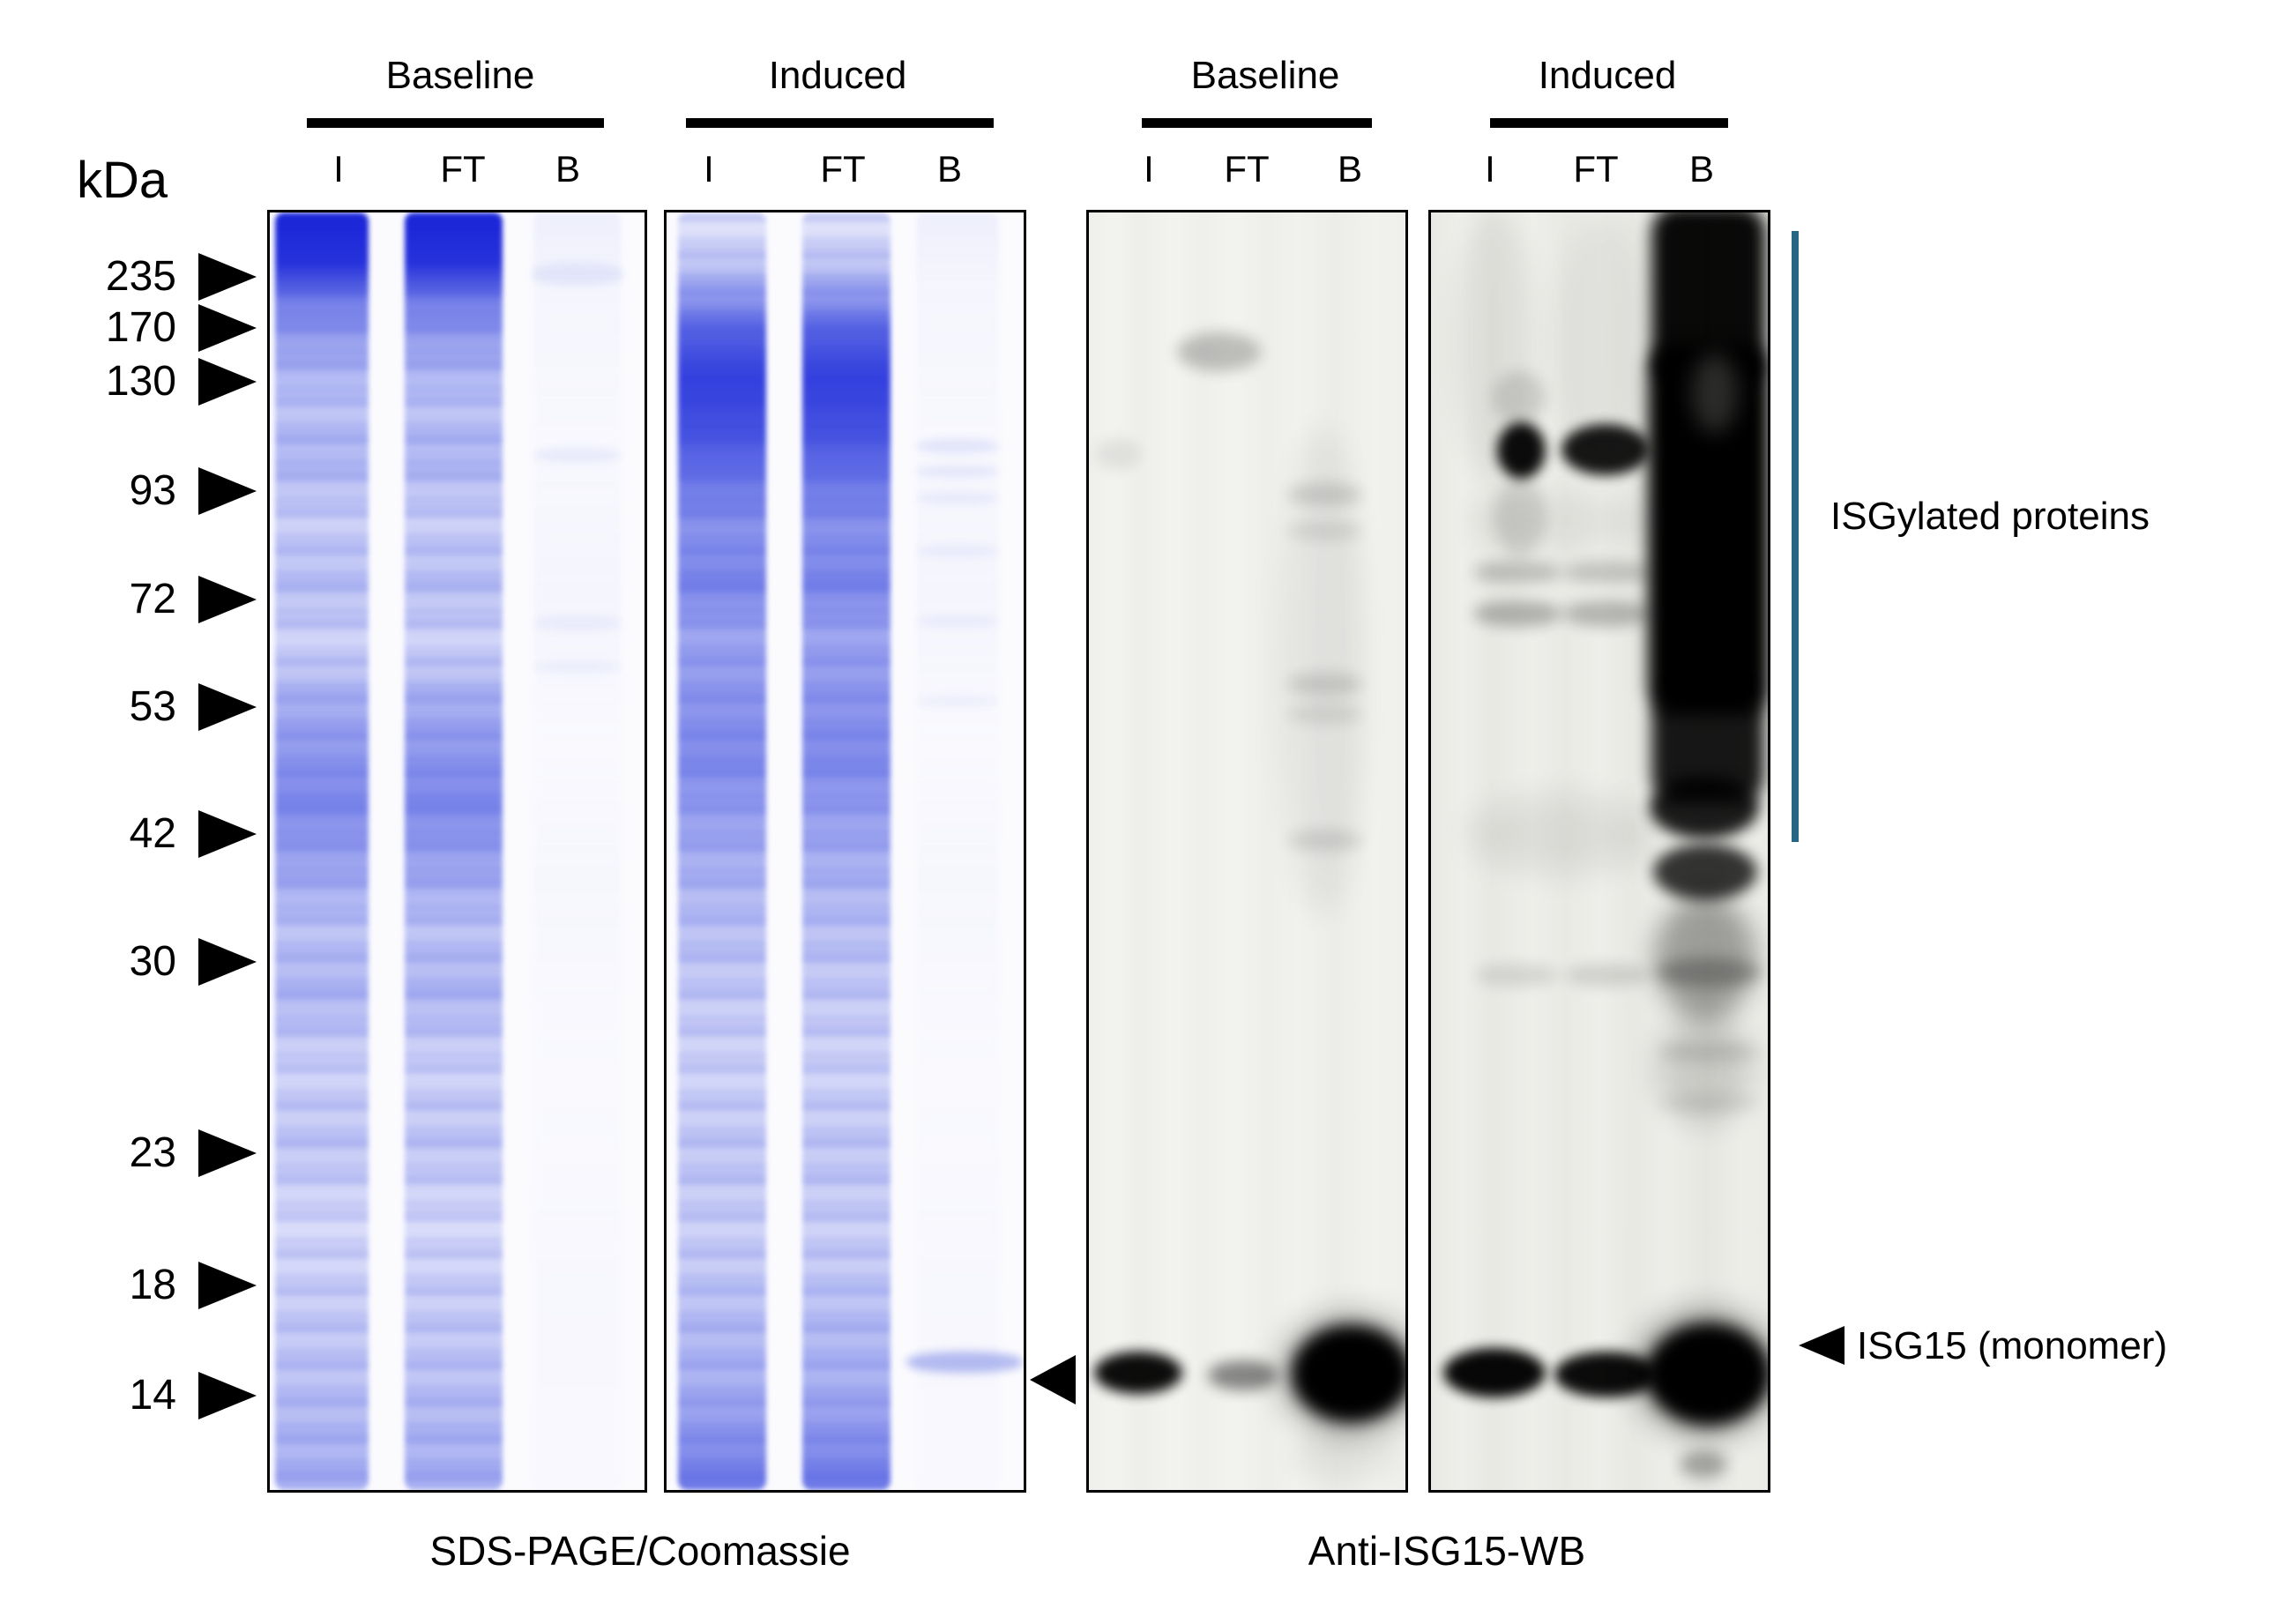  I want to click on ladder-marker: 93, so click(132, 491).